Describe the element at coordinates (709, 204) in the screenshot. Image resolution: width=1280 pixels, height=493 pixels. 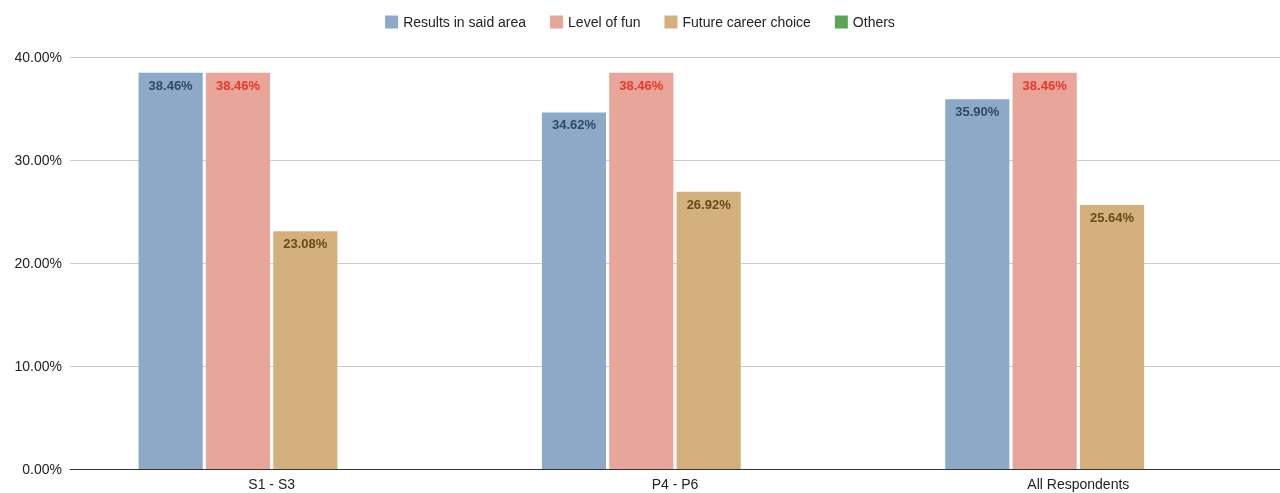
I see `data-label: 26.92%` at that location.